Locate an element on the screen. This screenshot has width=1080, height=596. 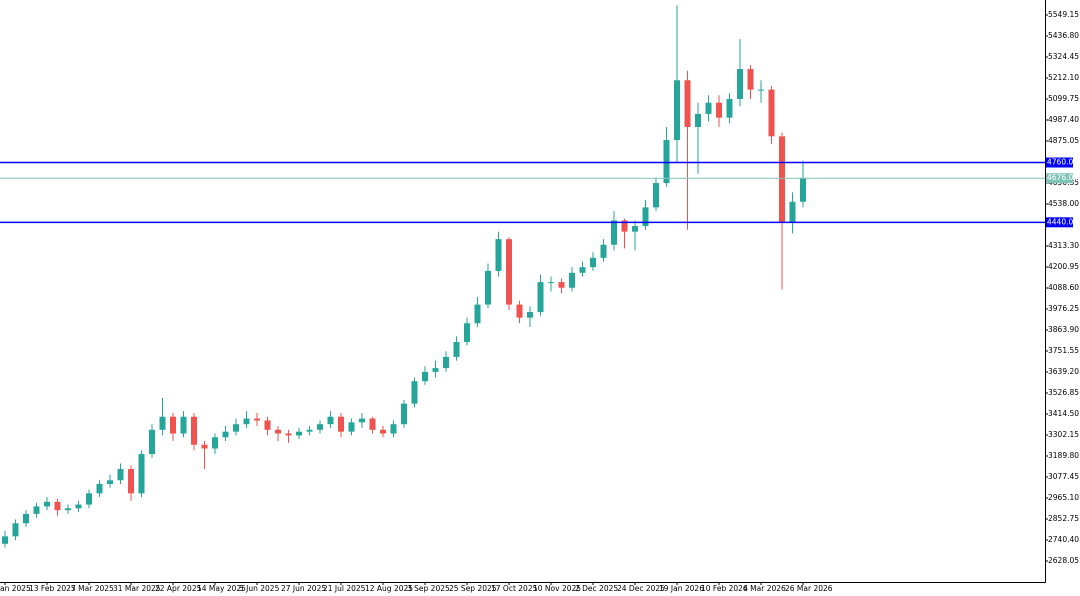
y-tick-label: 2852.75 is located at coordinates (1063, 518).